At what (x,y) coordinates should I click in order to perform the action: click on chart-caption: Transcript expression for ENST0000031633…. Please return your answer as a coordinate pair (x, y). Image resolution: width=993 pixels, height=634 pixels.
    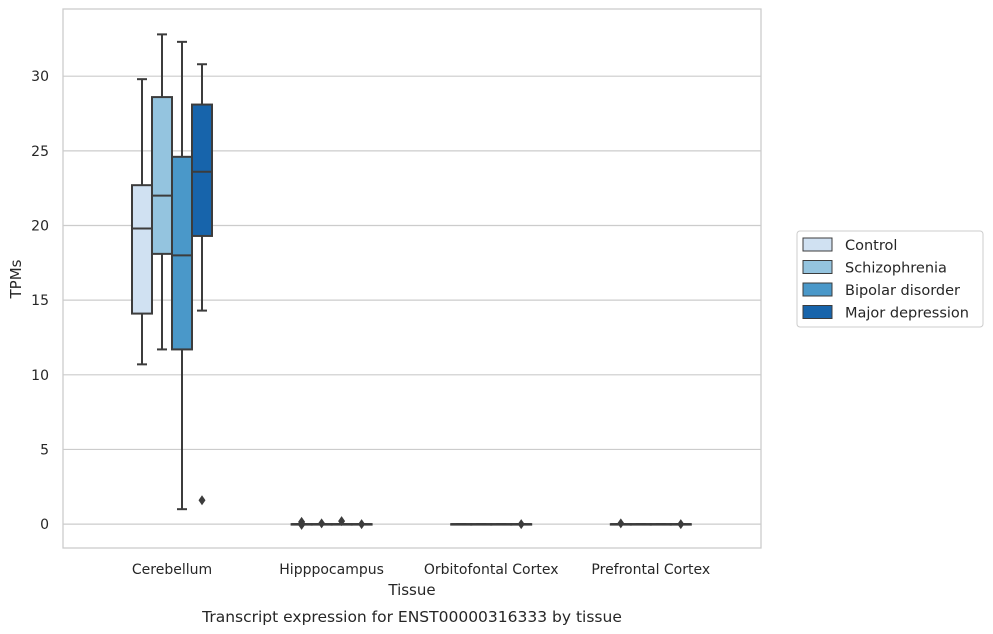
    Looking at the image, I should click on (411, 617).